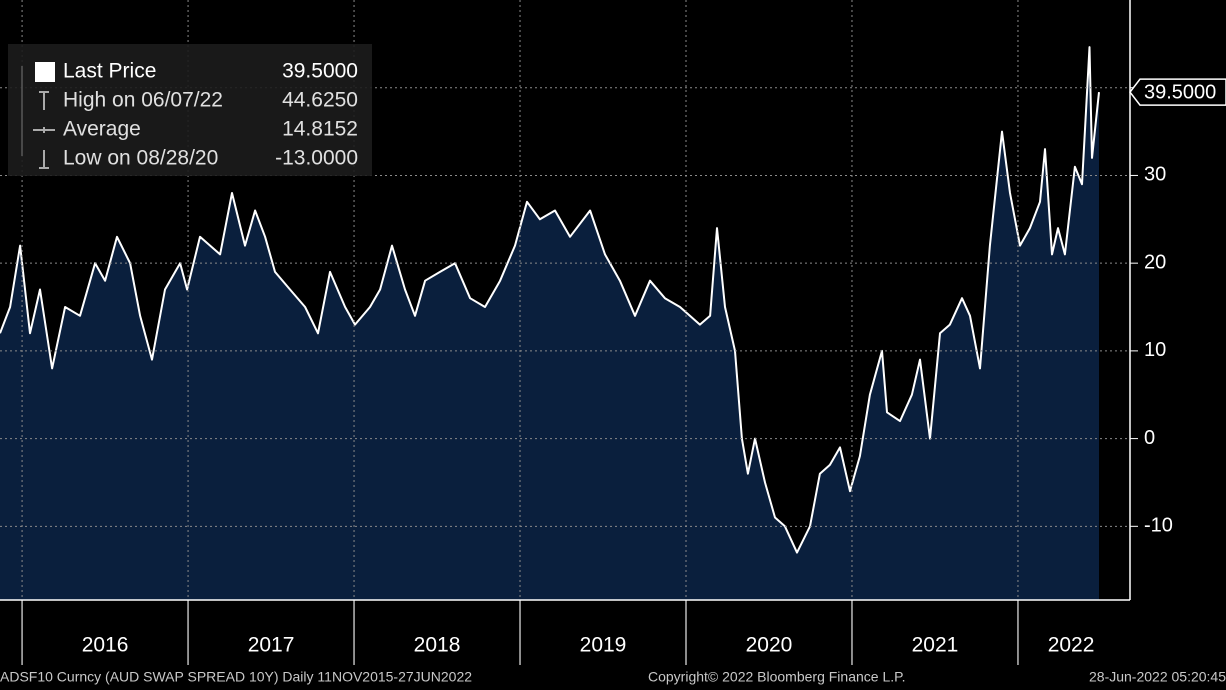 The height and width of the screenshot is (690, 1226). I want to click on y-tick-label: 0, so click(1149, 438).